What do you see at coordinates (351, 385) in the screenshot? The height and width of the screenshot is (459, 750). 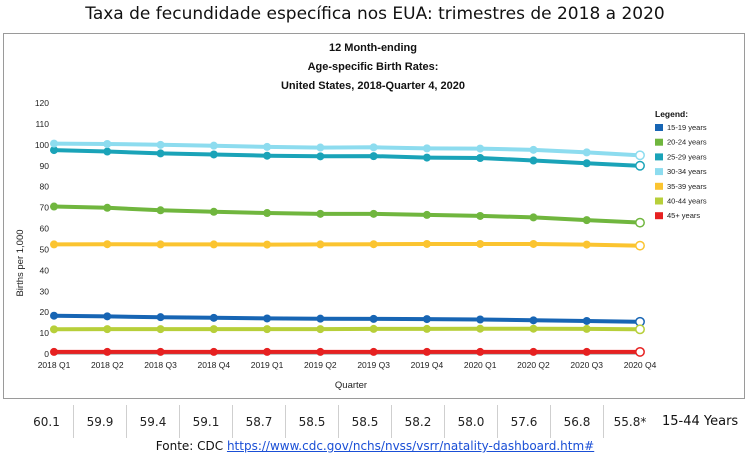 I see `x-axis-label: Quarter` at bounding box center [351, 385].